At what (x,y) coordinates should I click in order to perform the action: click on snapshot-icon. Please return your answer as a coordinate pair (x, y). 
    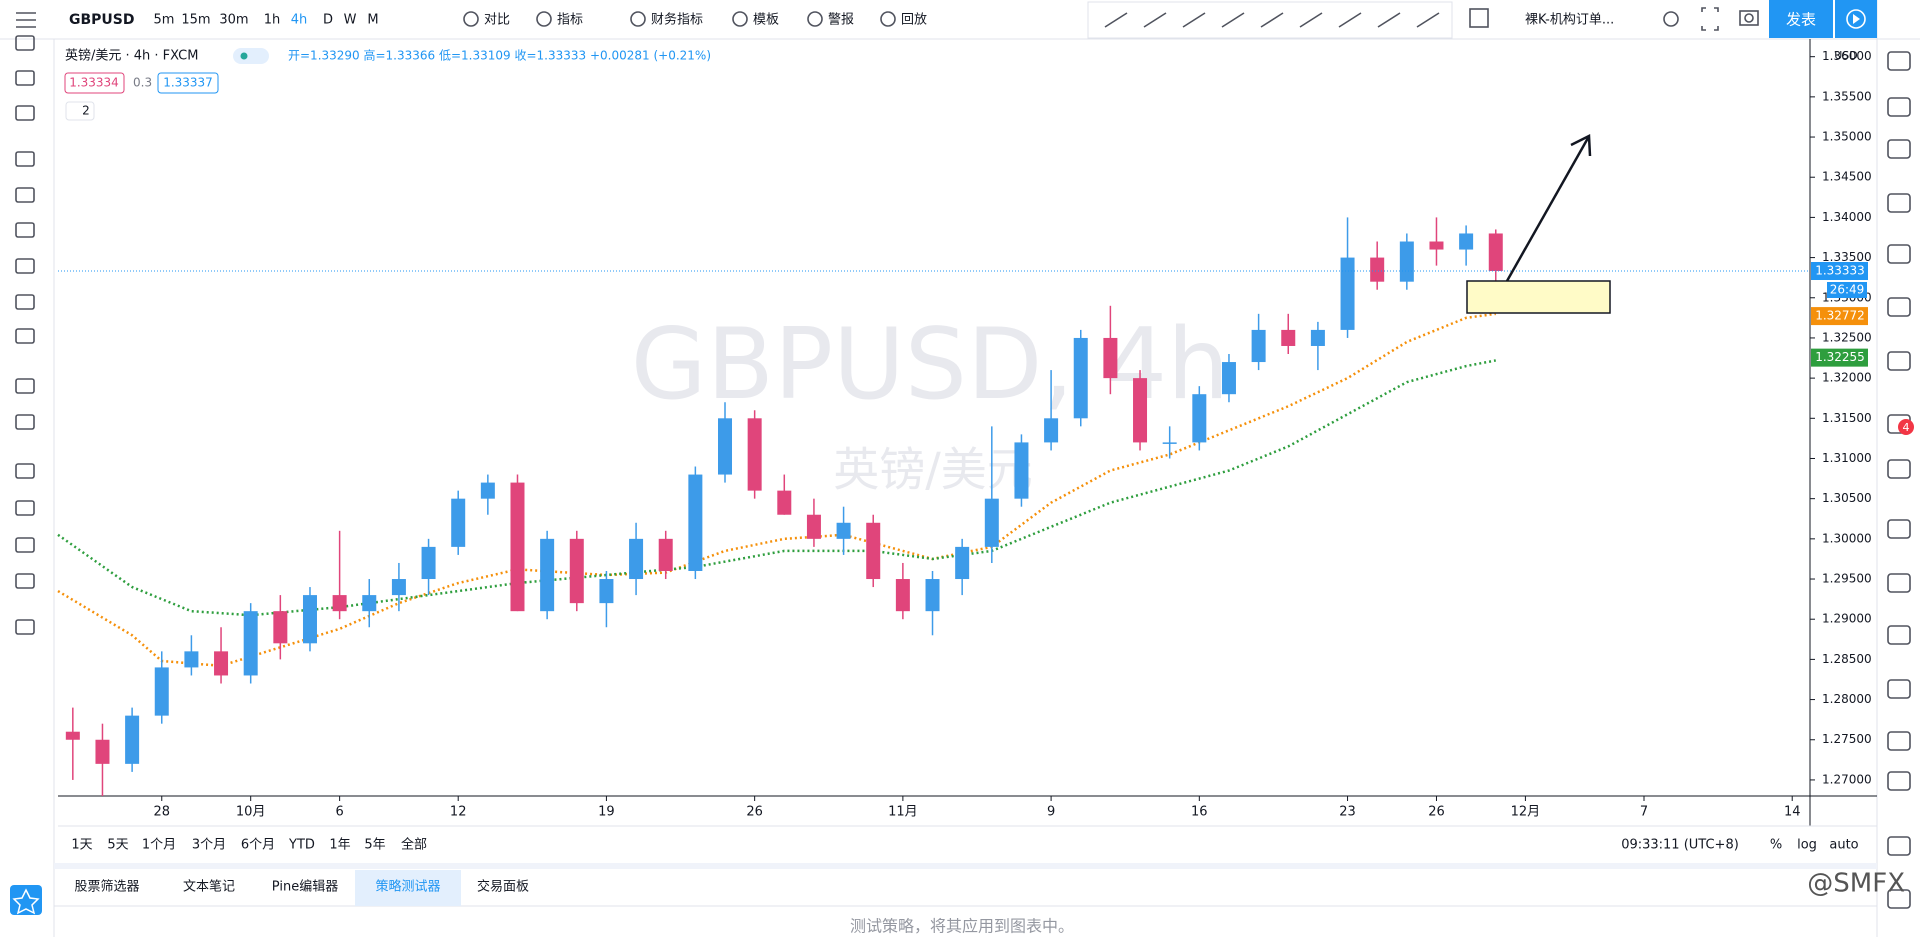
    Looking at the image, I should click on (1749, 18).